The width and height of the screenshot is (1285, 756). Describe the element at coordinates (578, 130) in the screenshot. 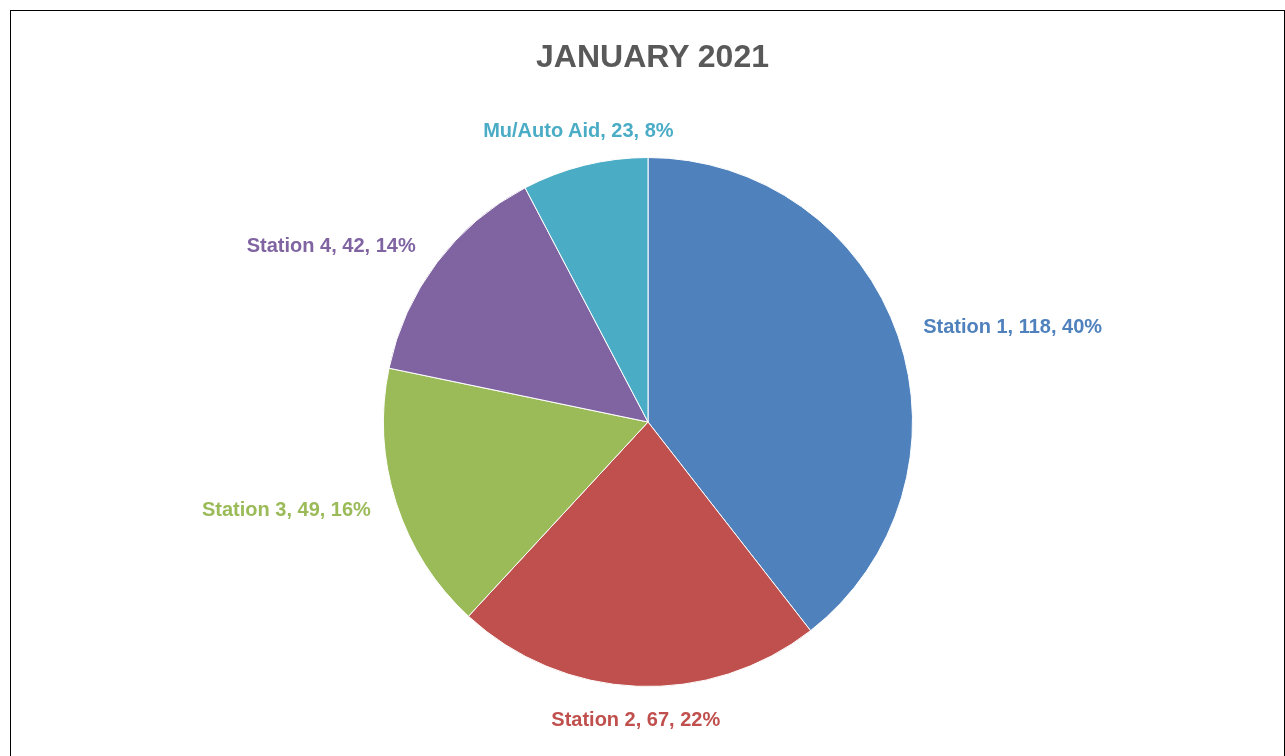

I see `slice-label: Mu/Auto Aid, 23, 8%` at that location.